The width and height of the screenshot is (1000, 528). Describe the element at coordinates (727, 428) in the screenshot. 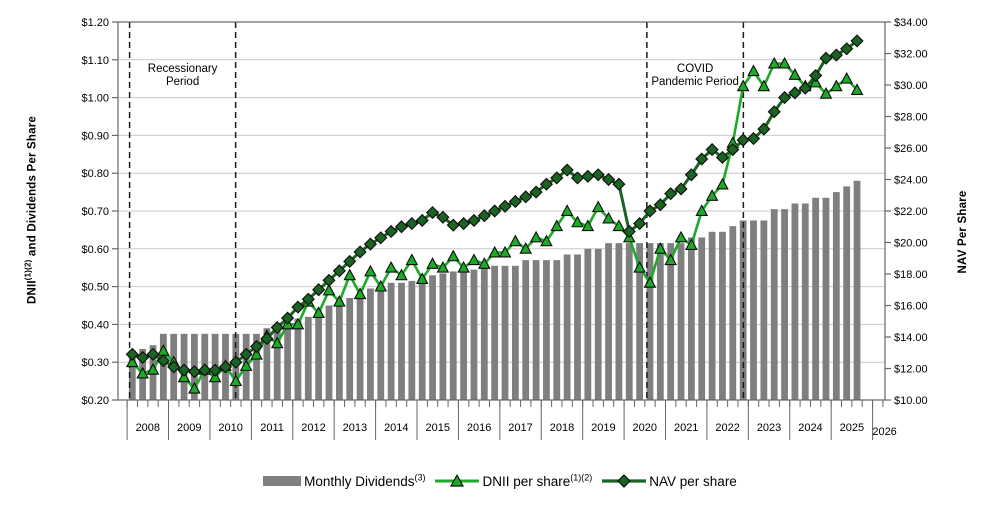

I see `svg-text: 2022` at that location.